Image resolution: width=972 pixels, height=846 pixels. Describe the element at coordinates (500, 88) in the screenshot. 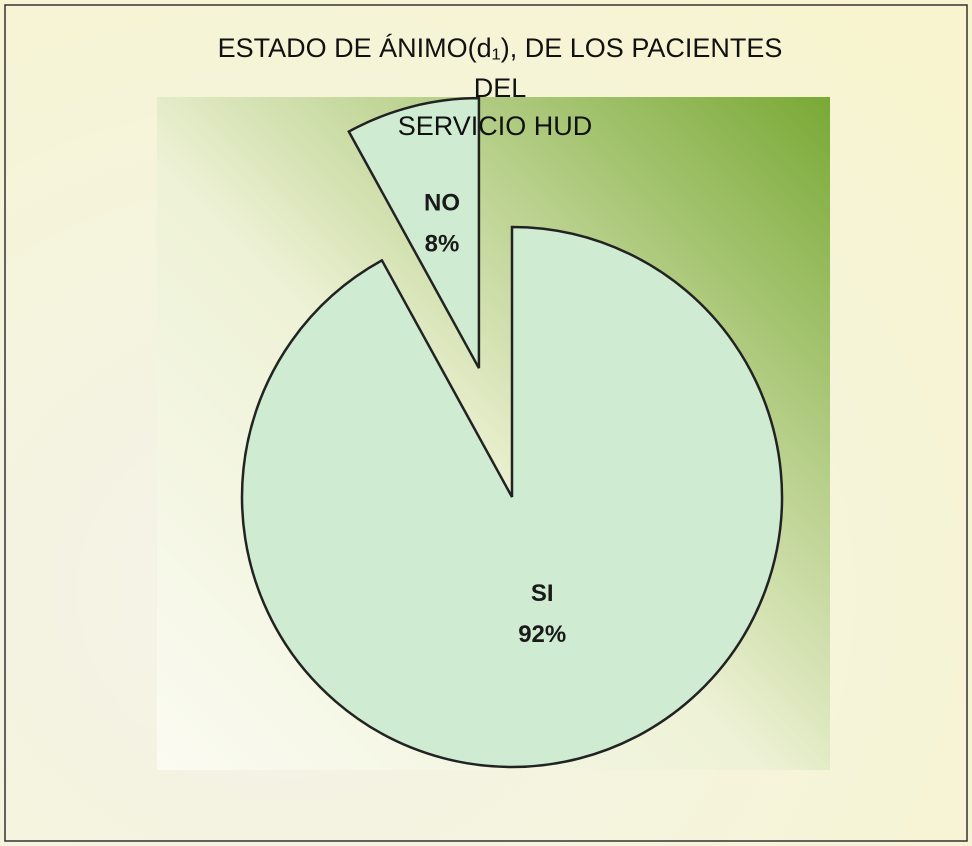

I see `chart-title: DEL` at that location.